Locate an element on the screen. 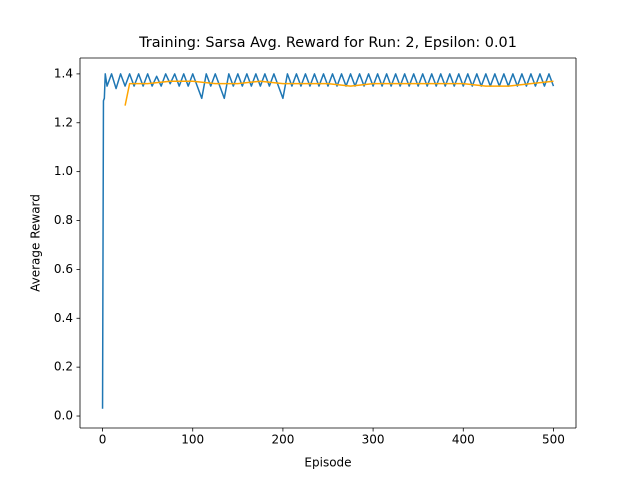 The image size is (640, 480). y-tick-label: 0.0 is located at coordinates (63, 416).